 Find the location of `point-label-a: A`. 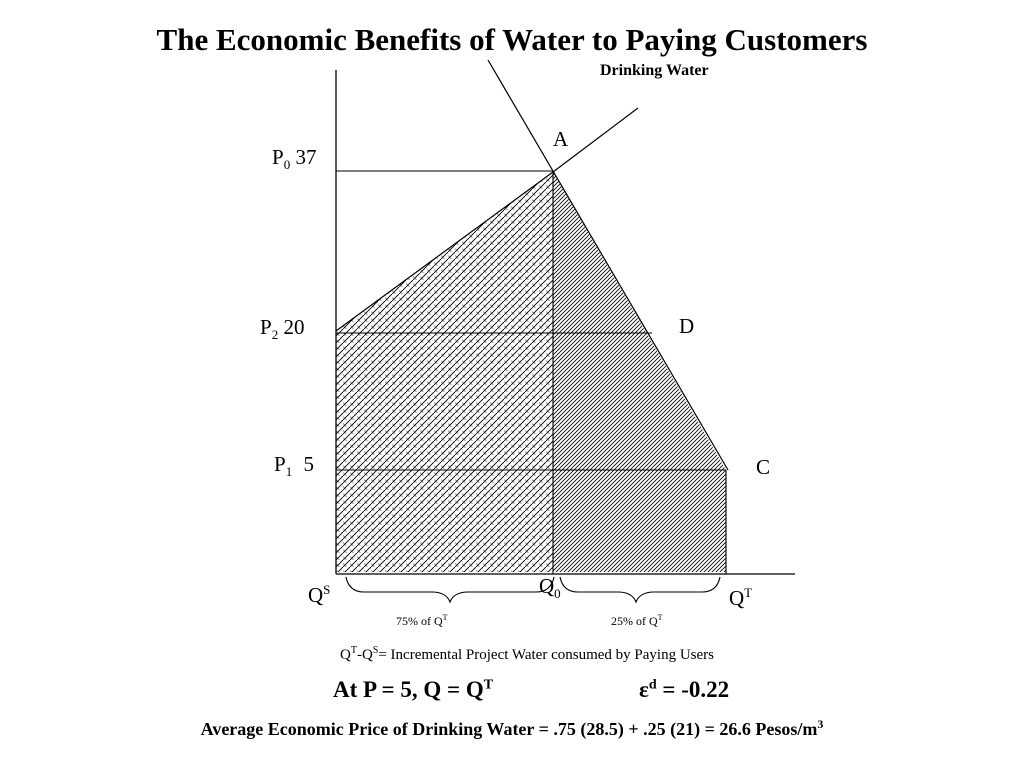

point-label-a: A is located at coordinates (561, 139).